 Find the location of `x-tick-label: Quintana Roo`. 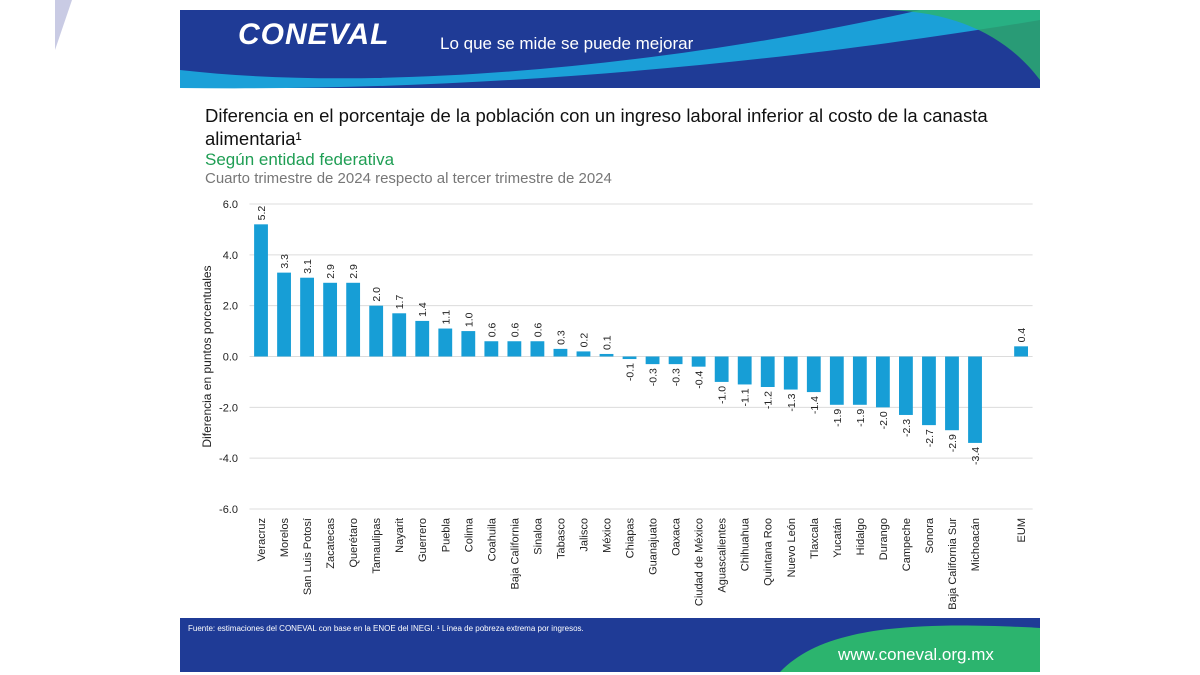

x-tick-label: Quintana Roo is located at coordinates (769, 552).